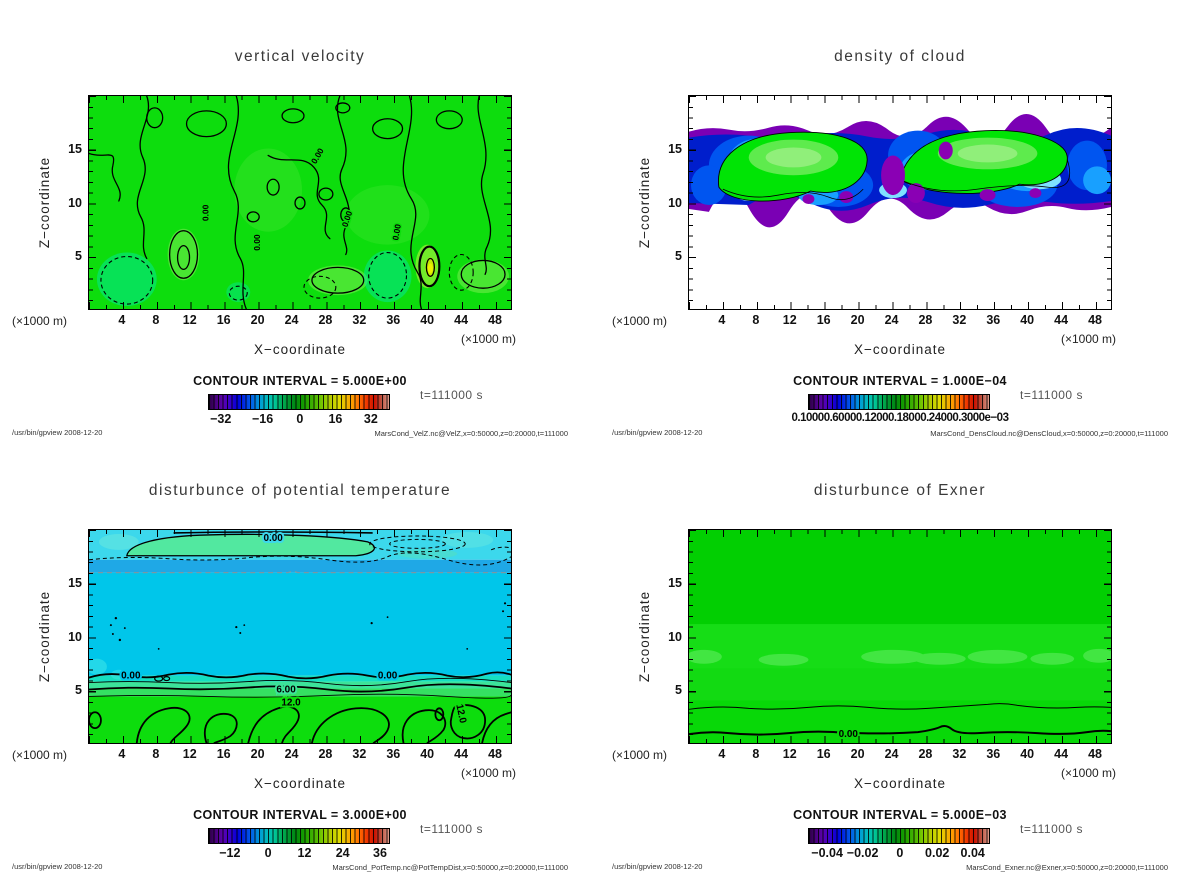 Image resolution: width=1200 pixels, height=872 pixels. What do you see at coordinates (370, 419) in the screenshot?
I see `colorbar-tick-label: 32` at bounding box center [370, 419].